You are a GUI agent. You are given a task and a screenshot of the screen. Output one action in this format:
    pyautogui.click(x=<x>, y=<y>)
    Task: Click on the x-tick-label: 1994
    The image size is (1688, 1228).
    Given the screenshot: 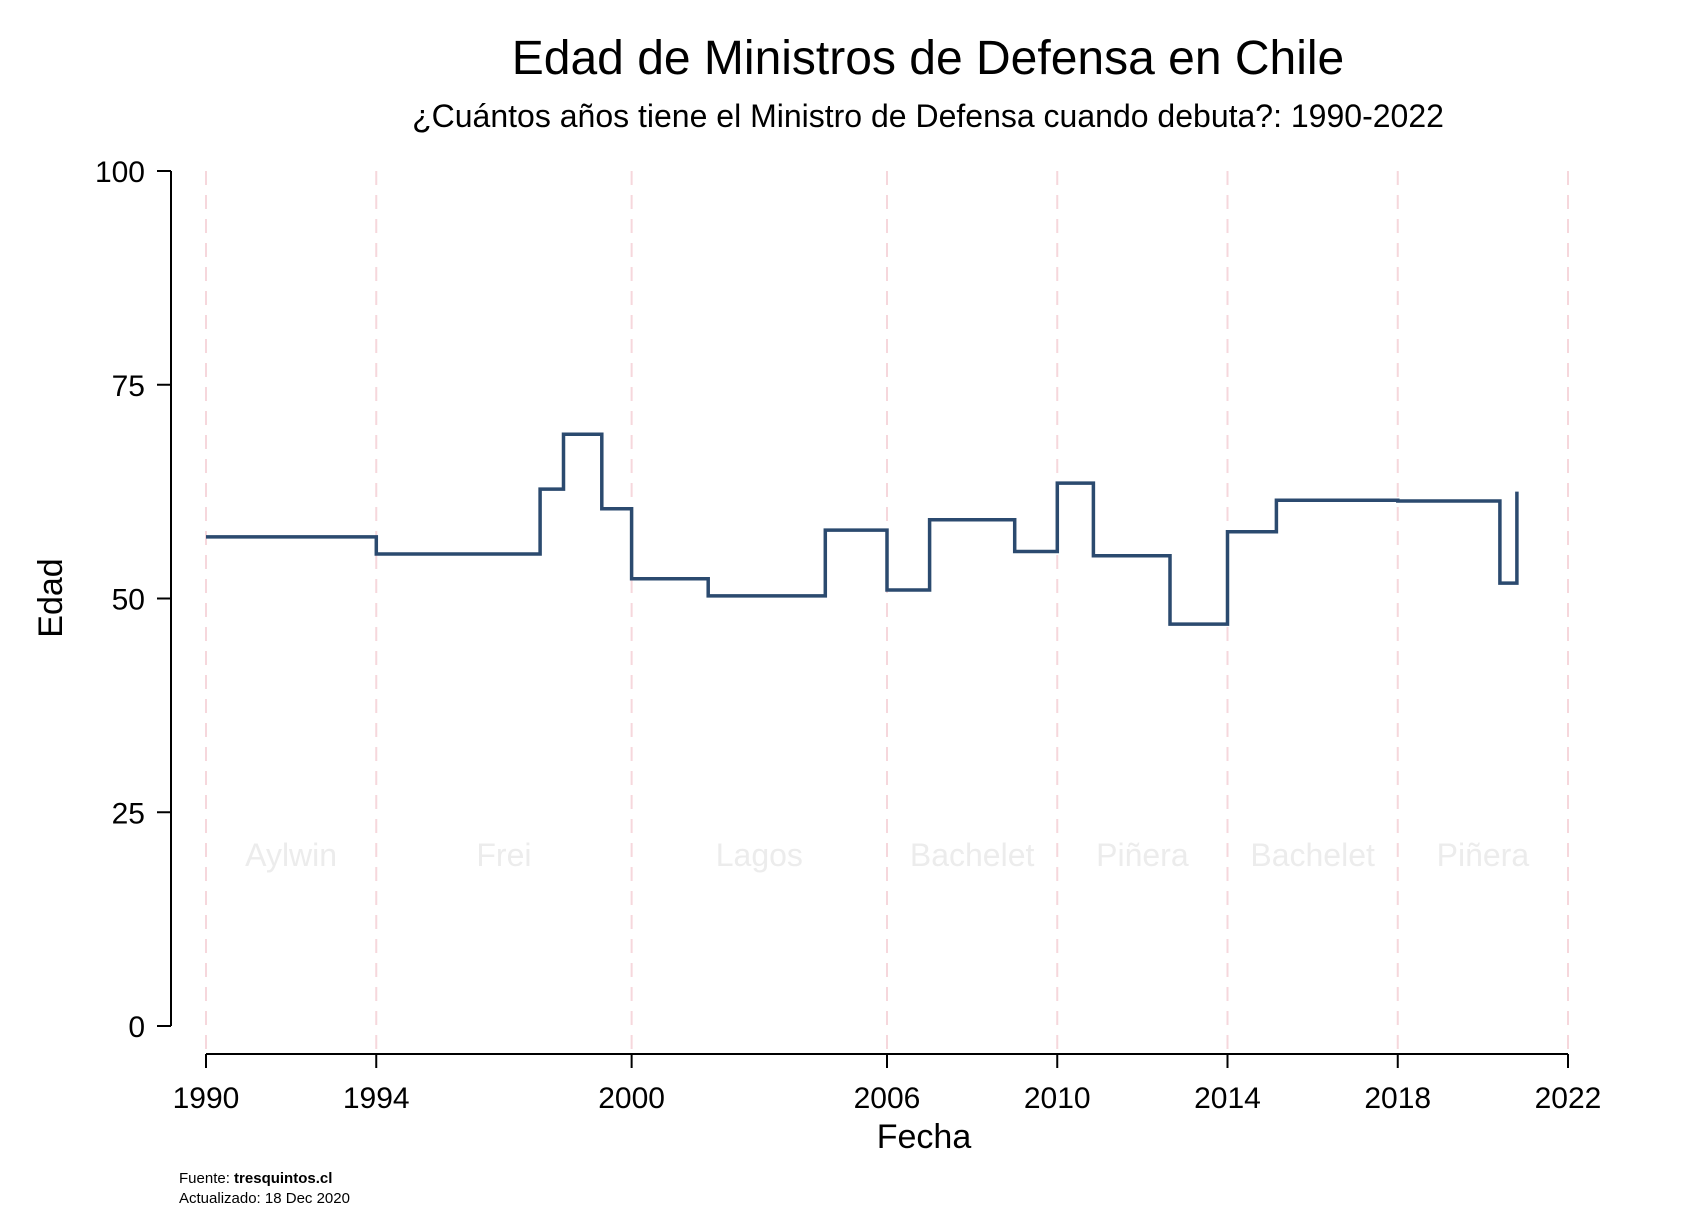 What is the action you would take?
    pyautogui.click(x=376, y=1098)
    